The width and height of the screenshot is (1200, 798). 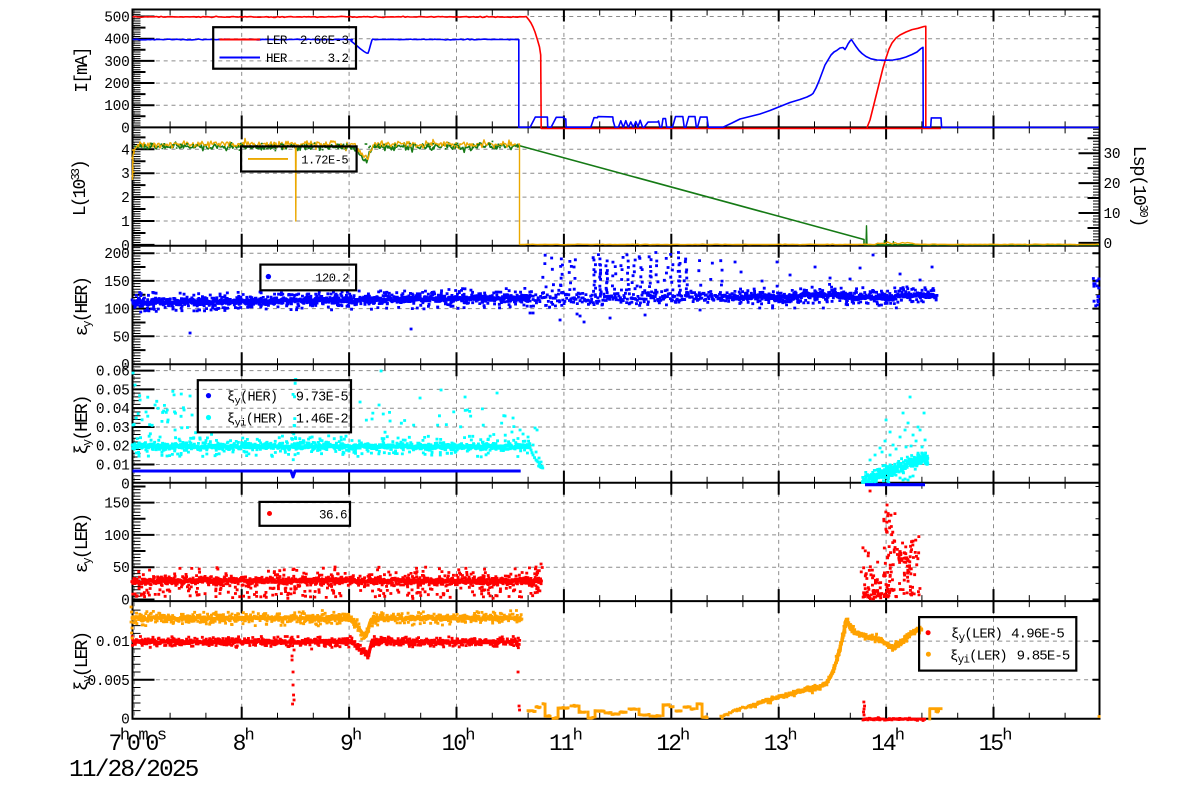 I want to click on svg-text: ξyi(LER), so click(x=978, y=658).